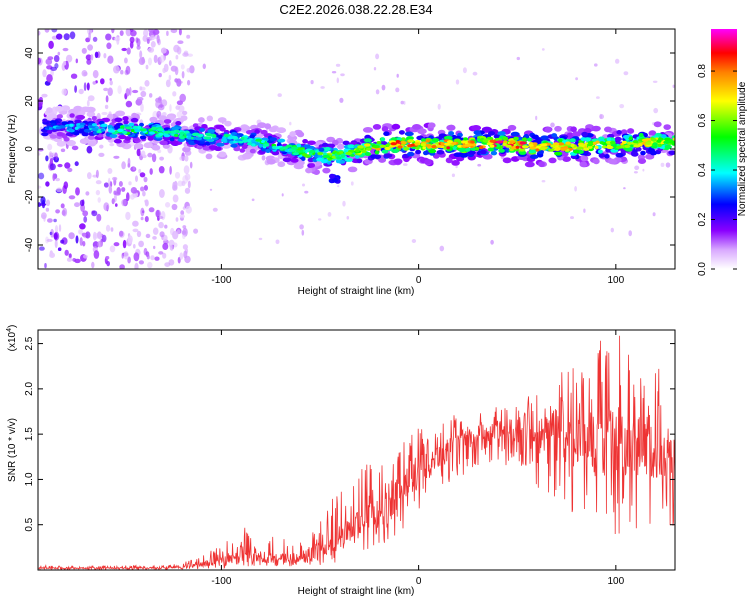  I want to click on snr-y-multiplier: (x104), so click(12, 338).